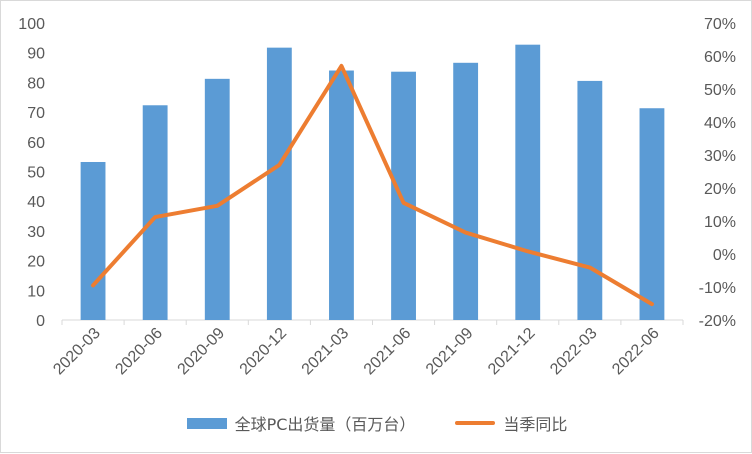 This screenshot has height=454, width=752. What do you see at coordinates (720, 90) in the screenshot?
I see `y-right-tick-label: 50%` at bounding box center [720, 90].